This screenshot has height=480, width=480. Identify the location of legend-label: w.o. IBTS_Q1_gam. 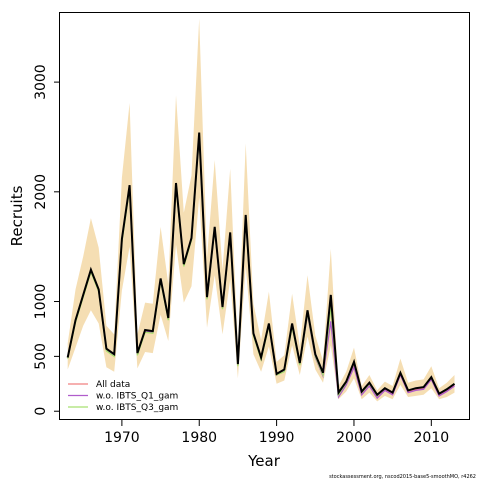
(137, 397).